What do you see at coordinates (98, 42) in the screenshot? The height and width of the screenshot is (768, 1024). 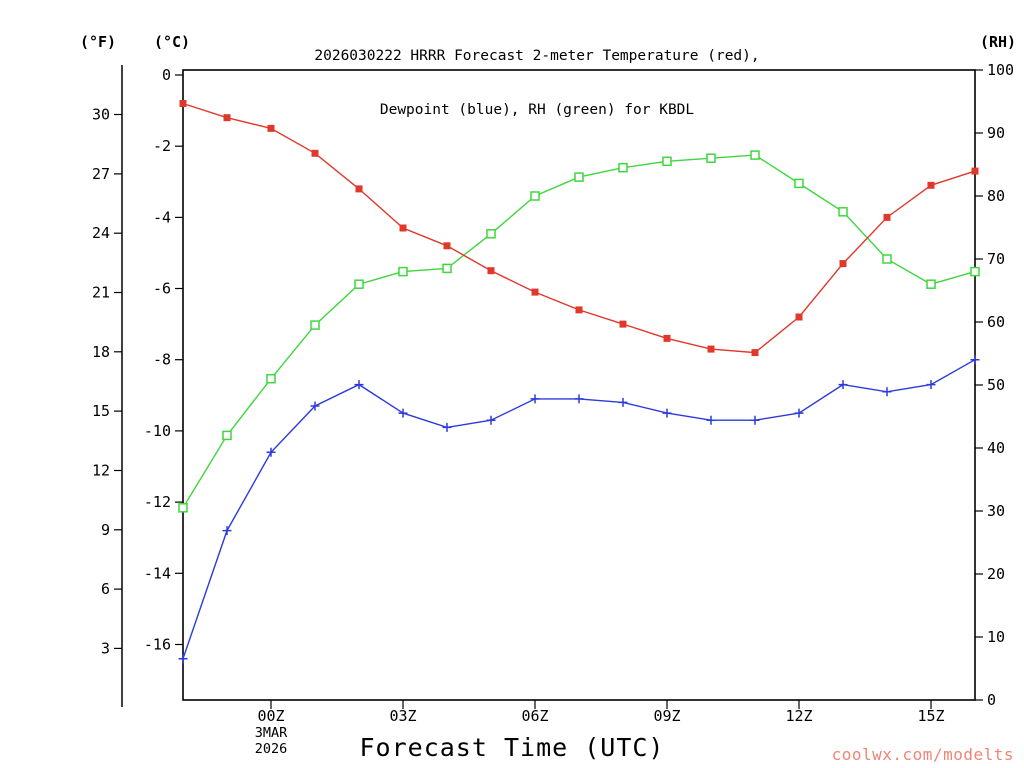 I see `fahrenheit-axis-unit-label: (°F)` at bounding box center [98, 42].